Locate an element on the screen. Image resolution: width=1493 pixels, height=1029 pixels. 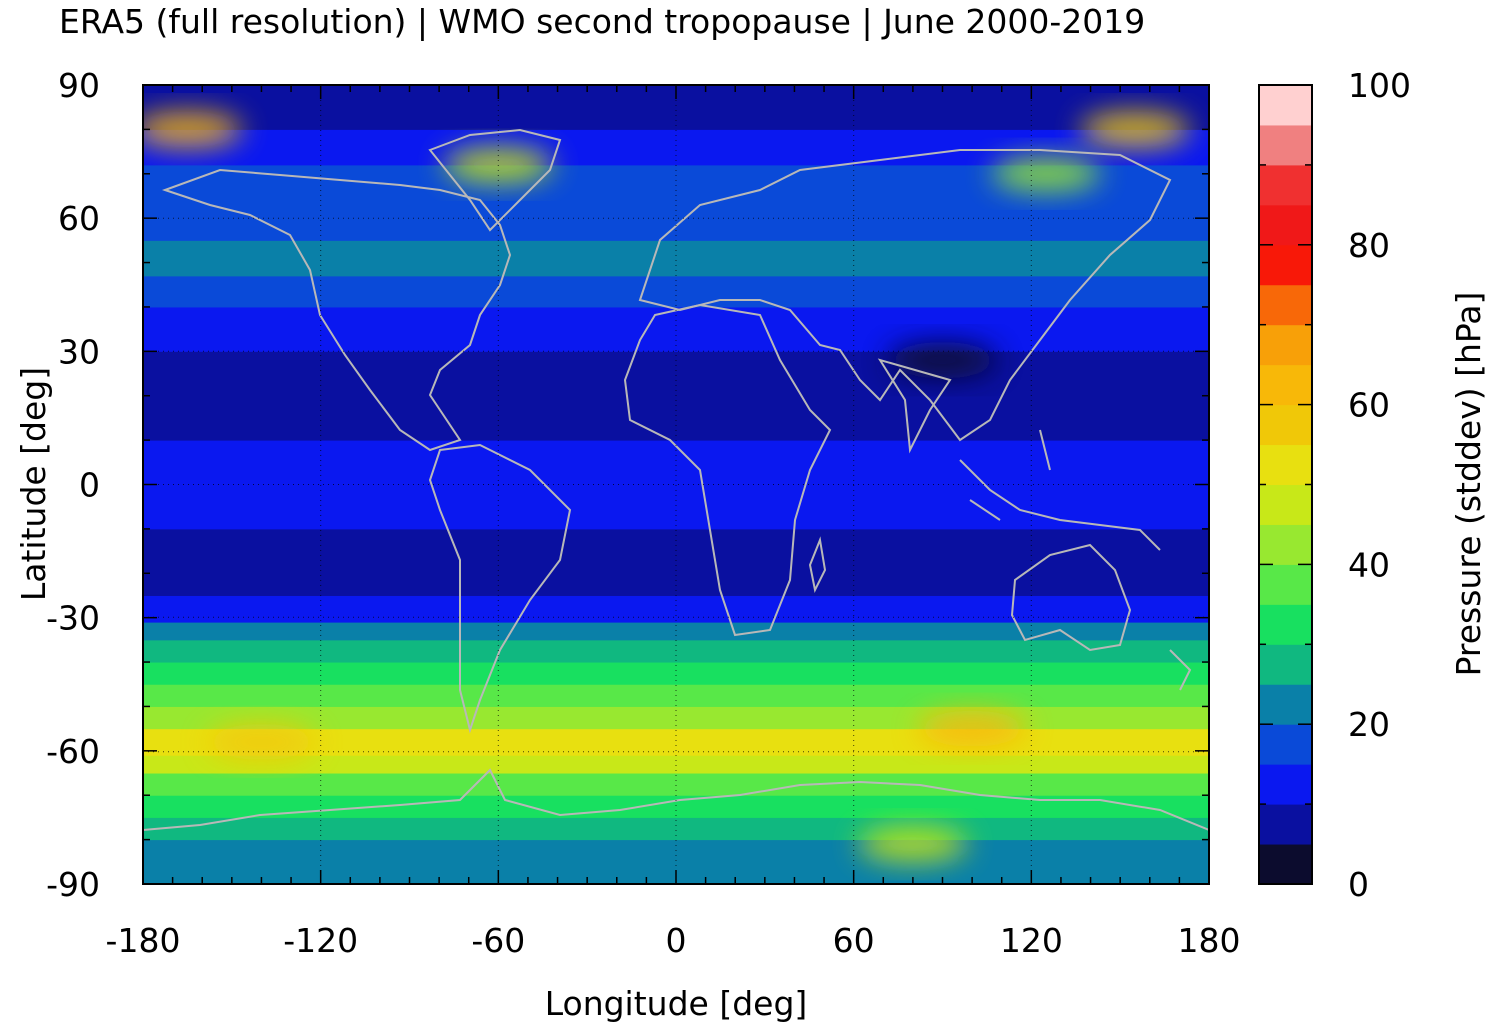
y-tick-label: -60 is located at coordinates (73, 751).